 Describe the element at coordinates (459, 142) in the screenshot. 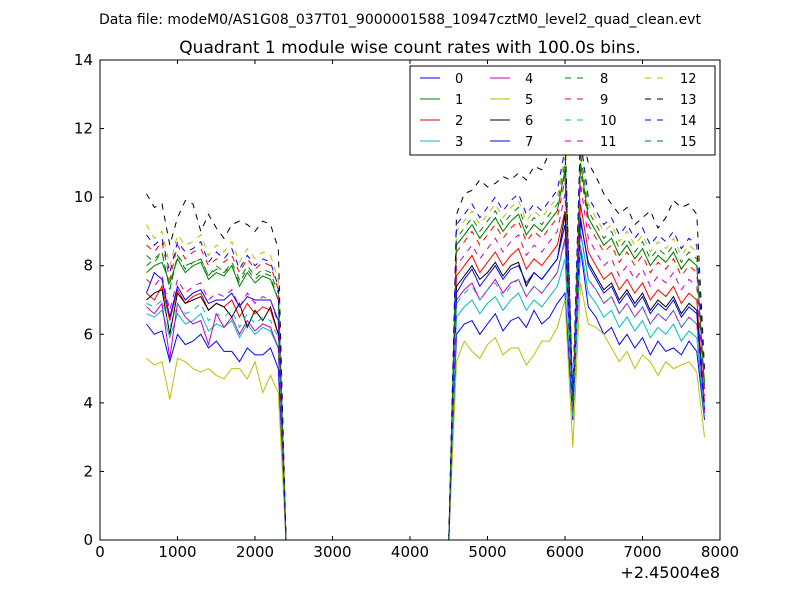

I see `legend-label-3: 3` at that location.